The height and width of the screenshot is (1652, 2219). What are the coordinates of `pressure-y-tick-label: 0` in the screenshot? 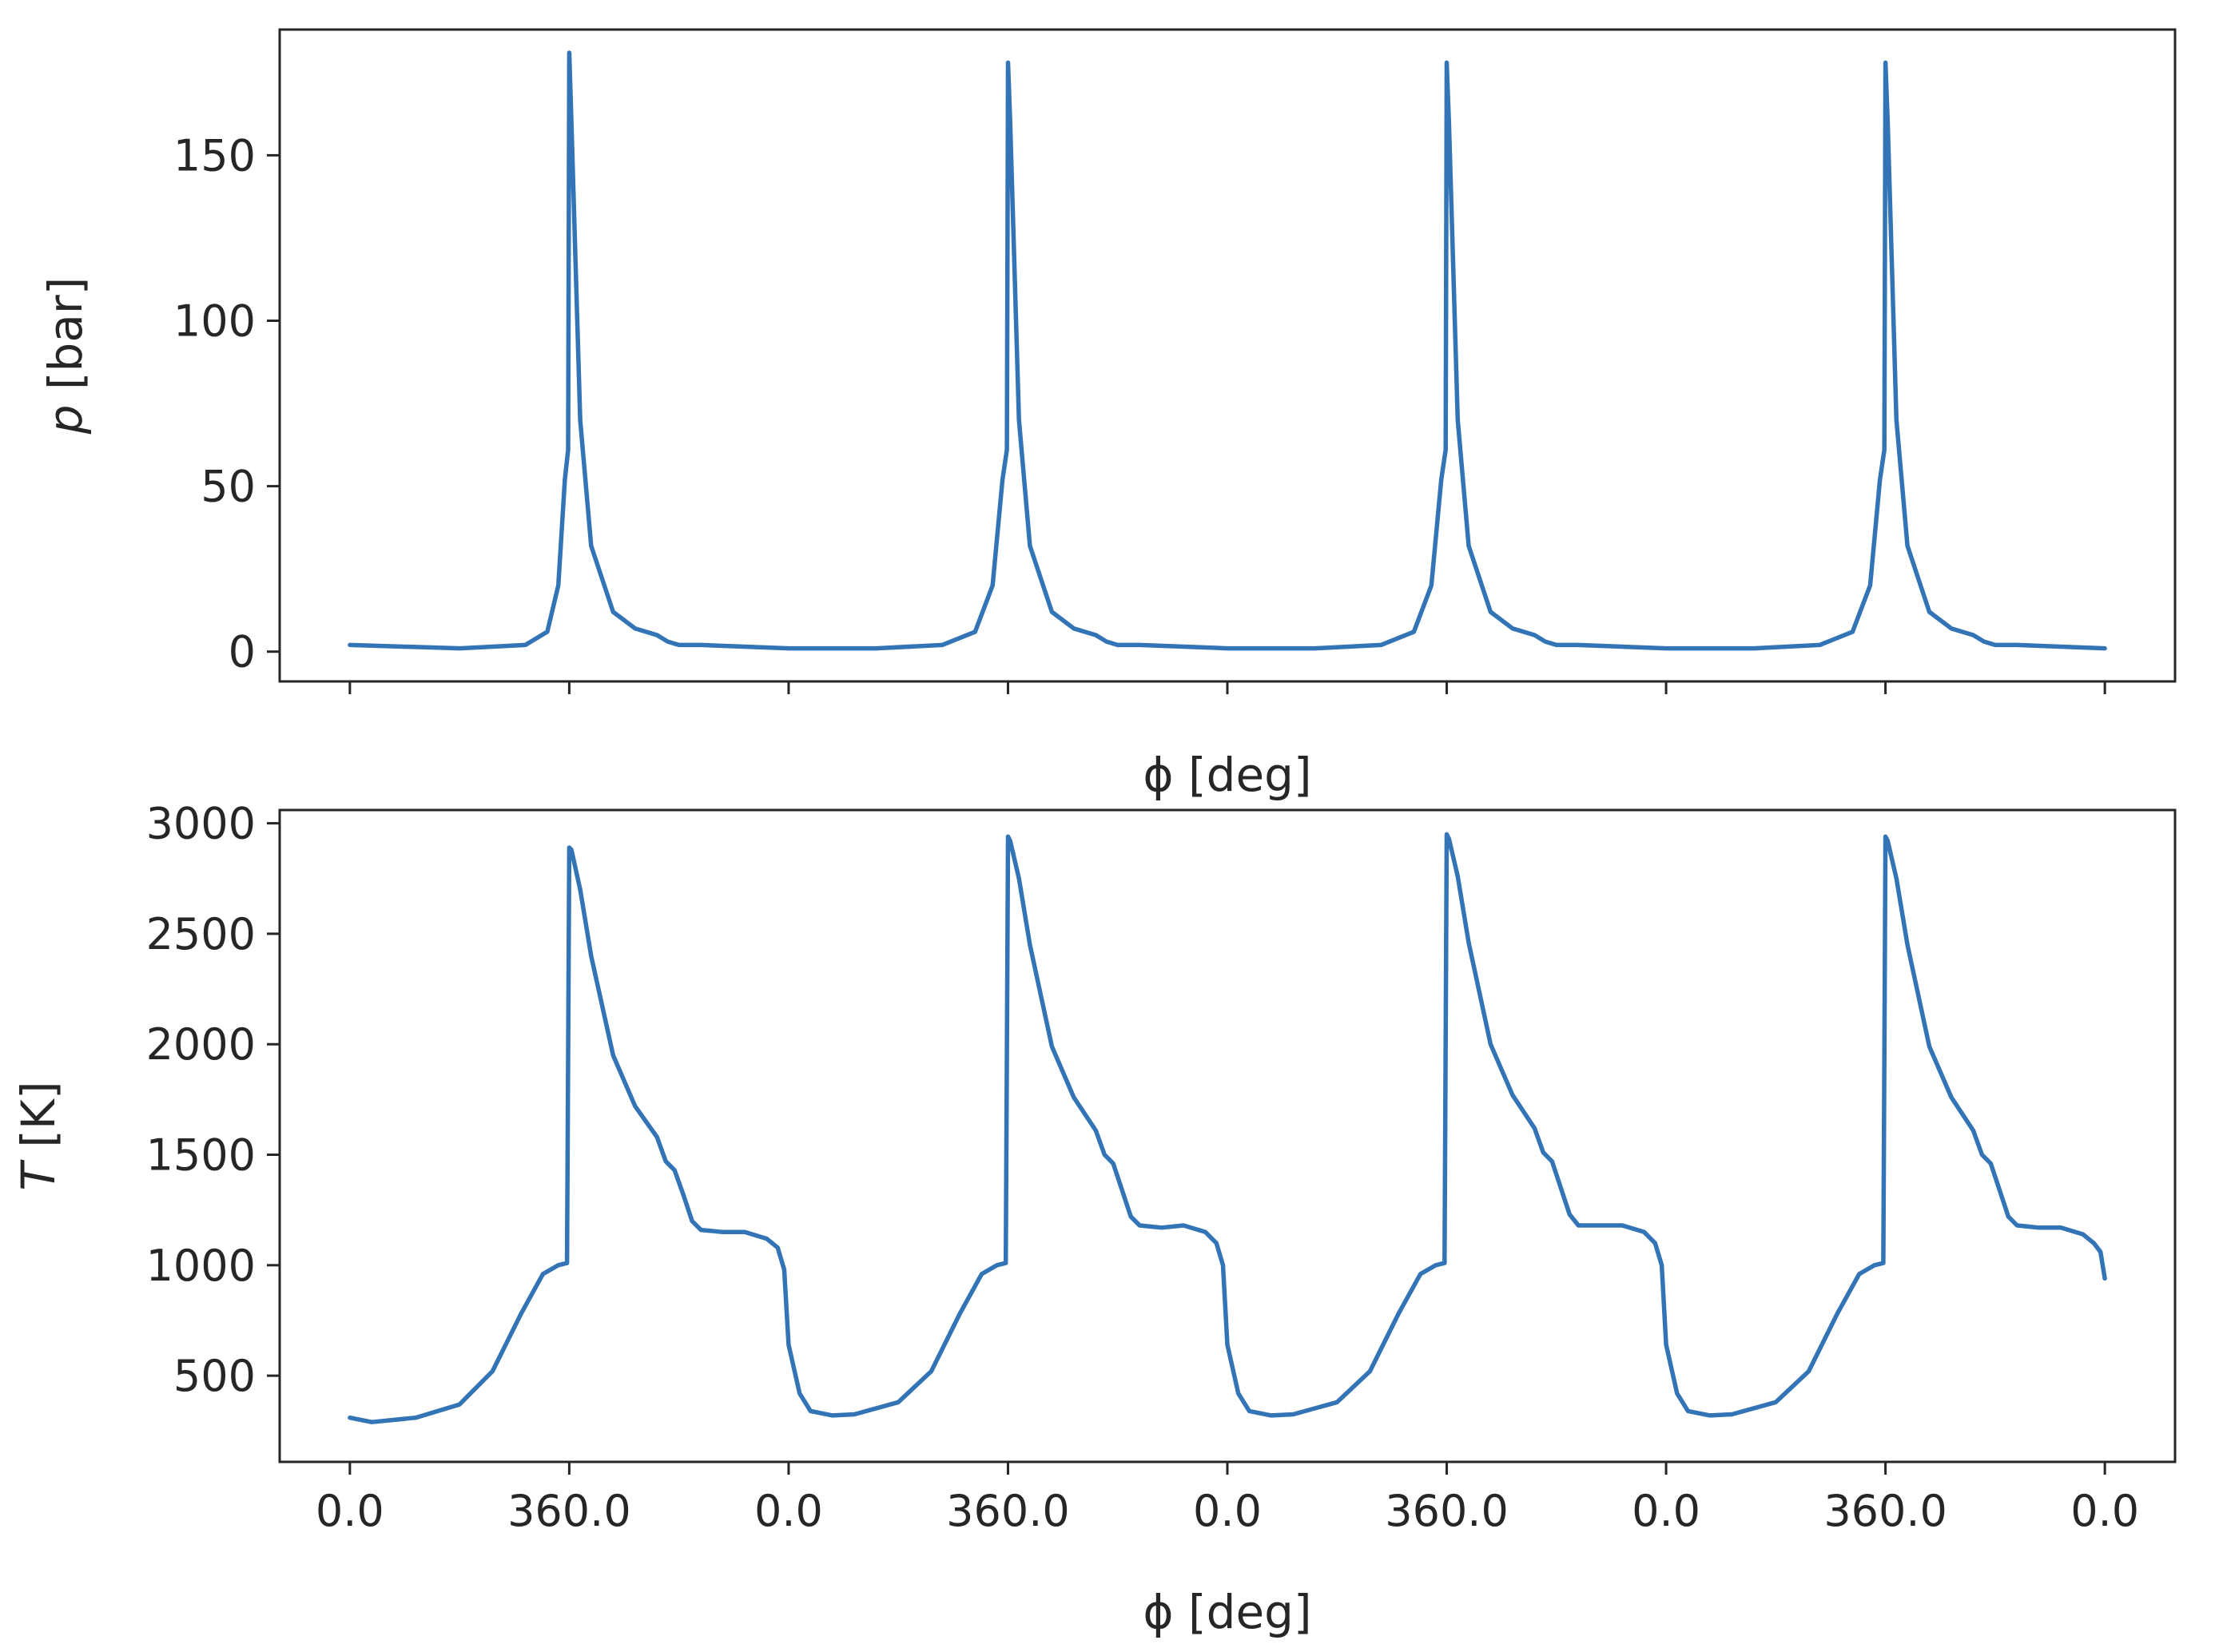 It's located at (242, 652).